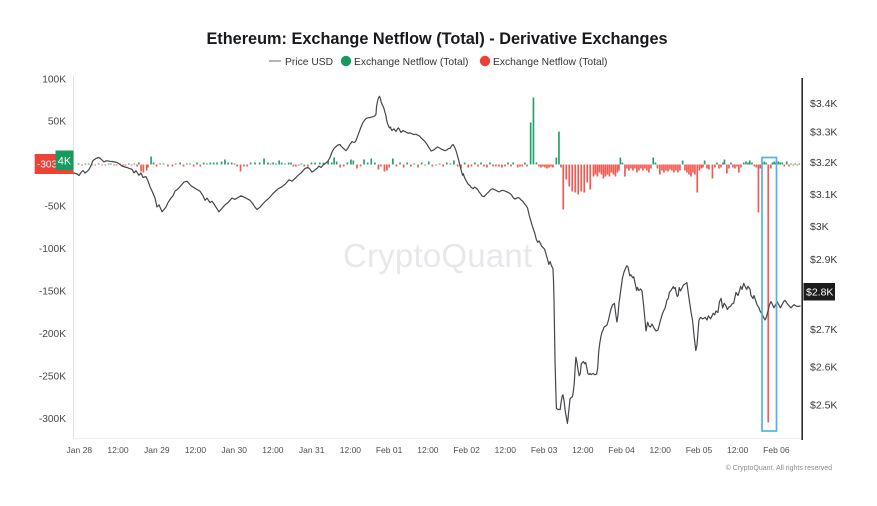 This screenshot has width=877, height=506. Describe the element at coordinates (52, 292) in the screenshot. I see `svg-text: -150K` at that location.